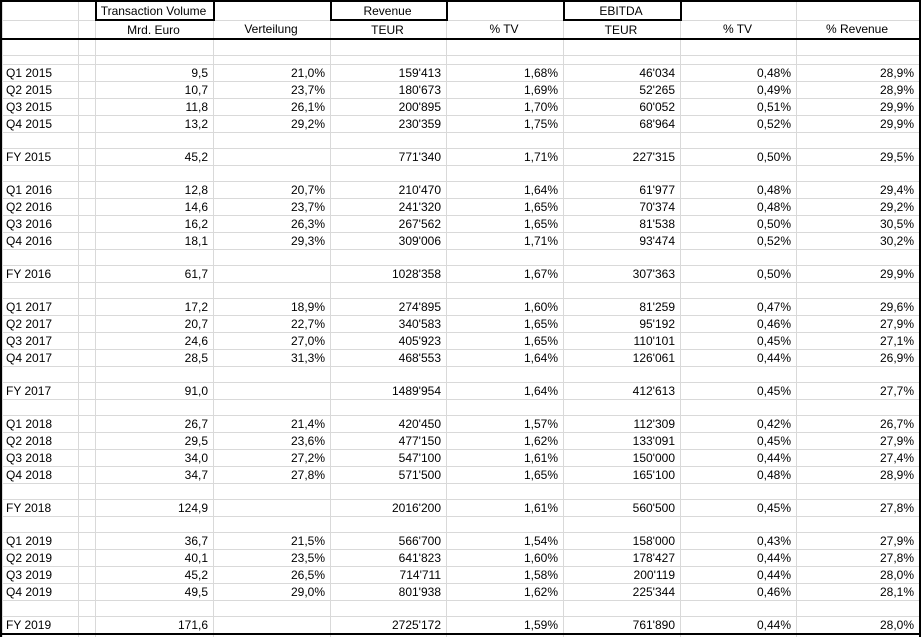 This screenshot has width=921, height=637. What do you see at coordinates (388, 458) in the screenshot?
I see `value-cell: 547'100` at bounding box center [388, 458].